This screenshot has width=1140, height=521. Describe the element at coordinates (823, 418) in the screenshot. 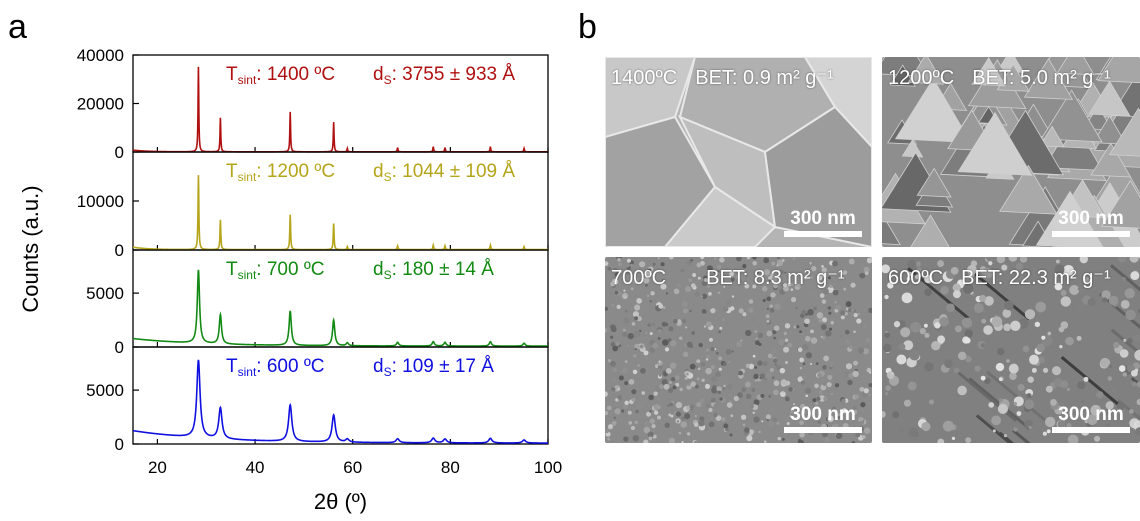

I see `scale-bar: 300 nm` at that location.